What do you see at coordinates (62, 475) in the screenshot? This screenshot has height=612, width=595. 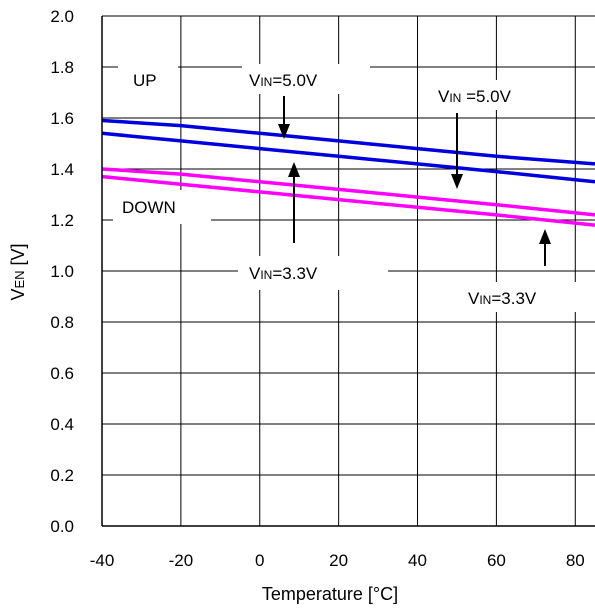 I see `y-tick-label: 0.2` at bounding box center [62, 475].